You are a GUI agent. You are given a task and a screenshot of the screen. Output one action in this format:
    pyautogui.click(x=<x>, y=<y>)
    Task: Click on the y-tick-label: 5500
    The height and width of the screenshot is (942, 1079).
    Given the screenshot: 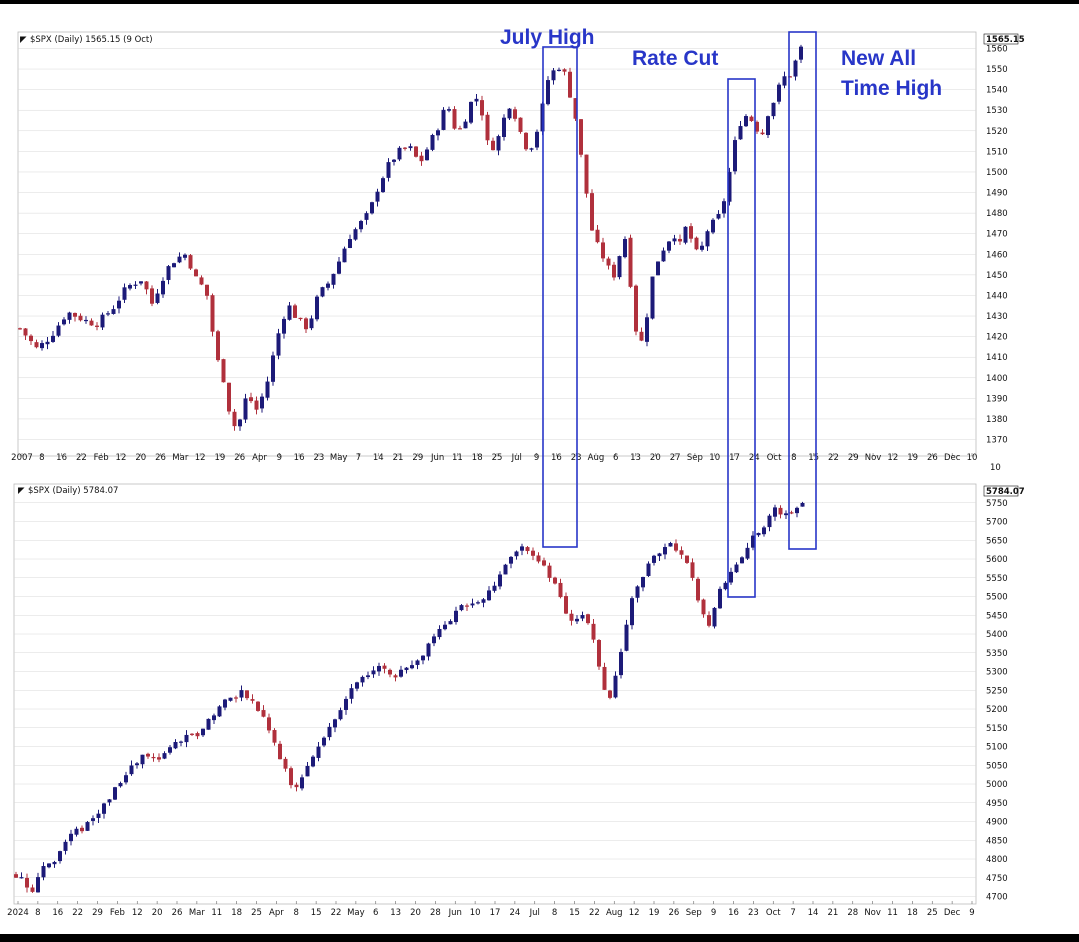 What is the action you would take?
    pyautogui.click(x=997, y=598)
    